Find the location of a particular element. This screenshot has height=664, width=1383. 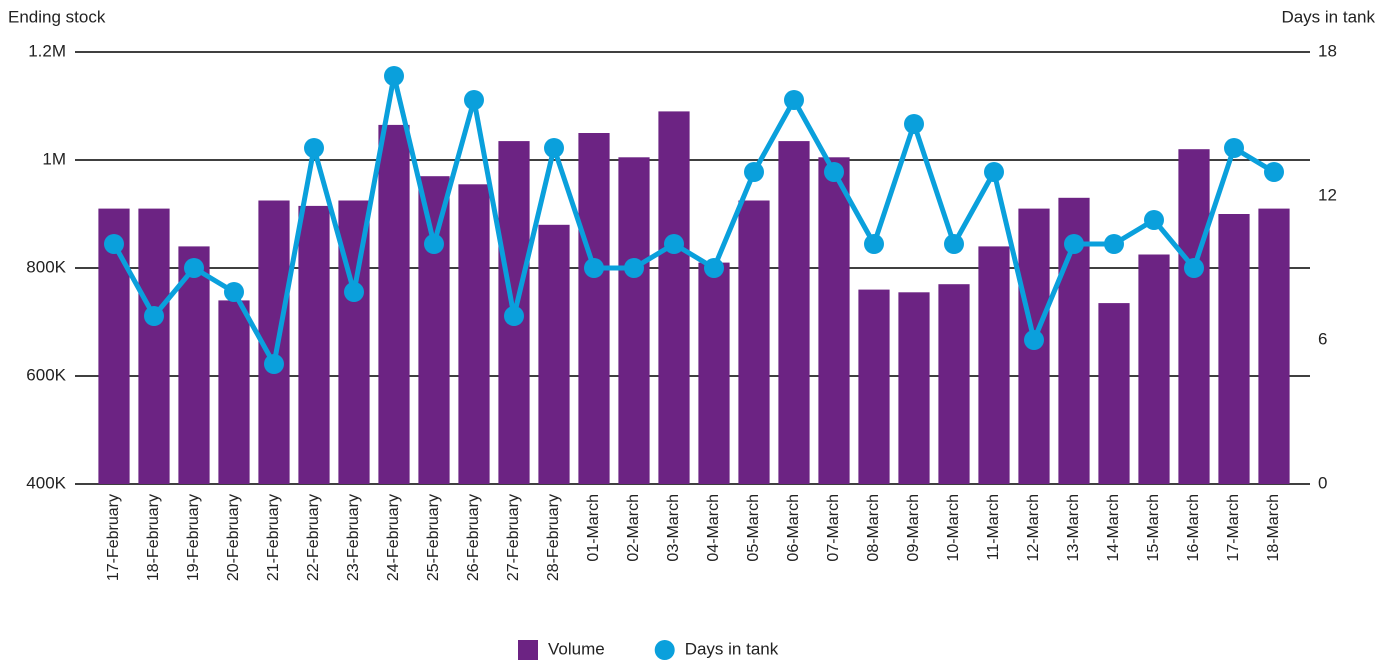

legend-label: Volume is located at coordinates (576, 648).